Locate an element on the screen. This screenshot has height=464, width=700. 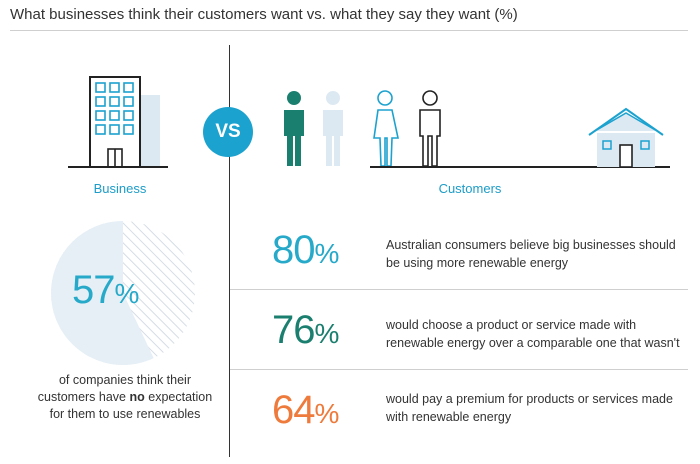
pie-57-slice is located at coordinates (102, 293).